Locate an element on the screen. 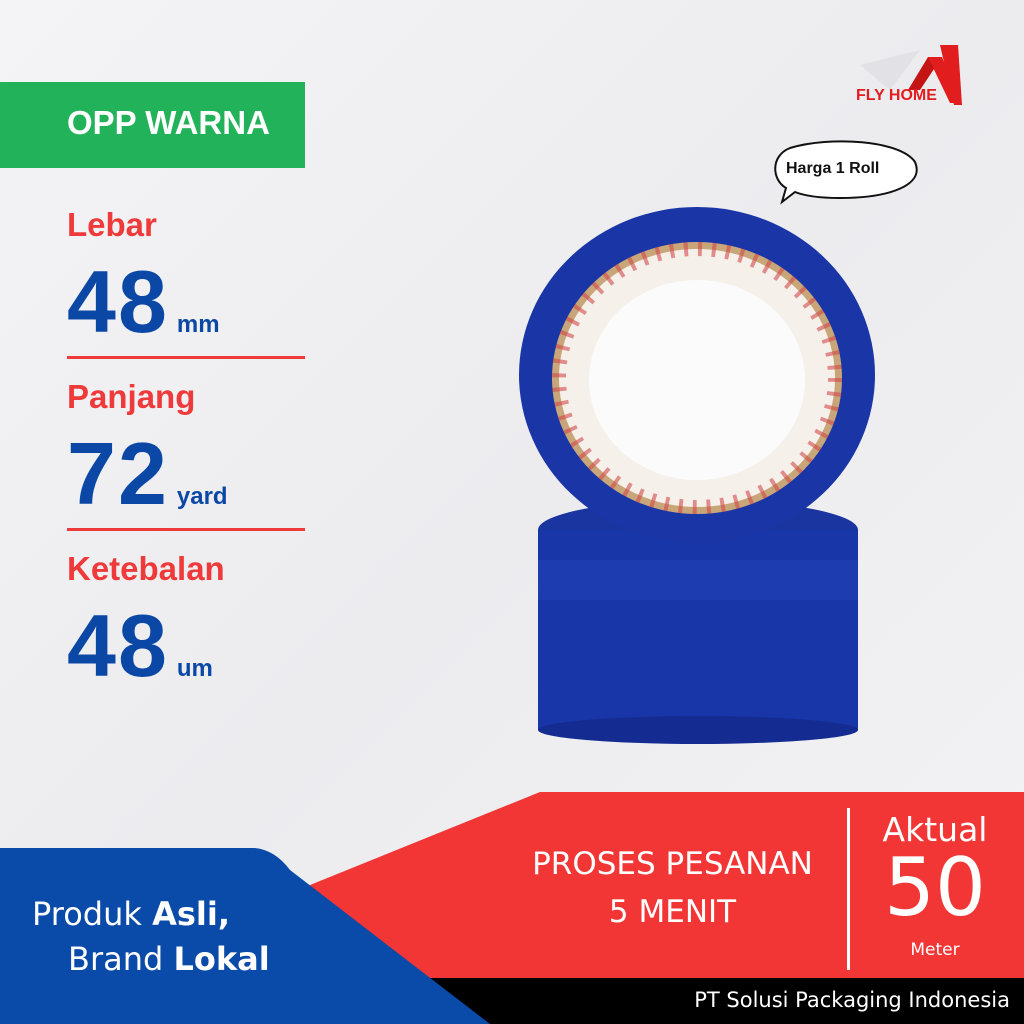 Image resolution: width=1024 pixels, height=1024 pixels. value: 72 is located at coordinates (118, 473).